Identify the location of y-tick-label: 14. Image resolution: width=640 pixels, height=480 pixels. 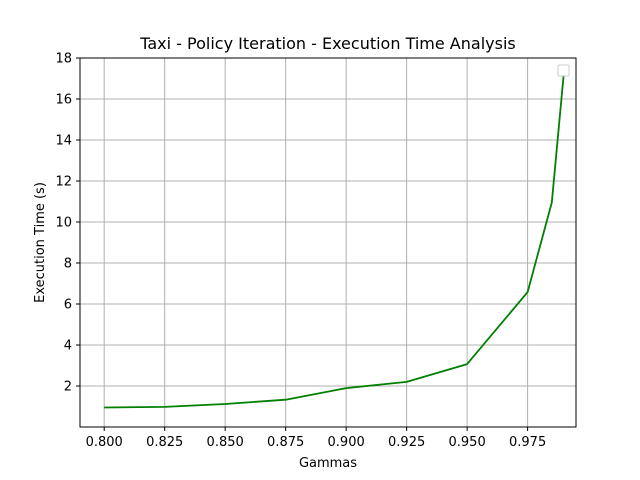
(63, 141).